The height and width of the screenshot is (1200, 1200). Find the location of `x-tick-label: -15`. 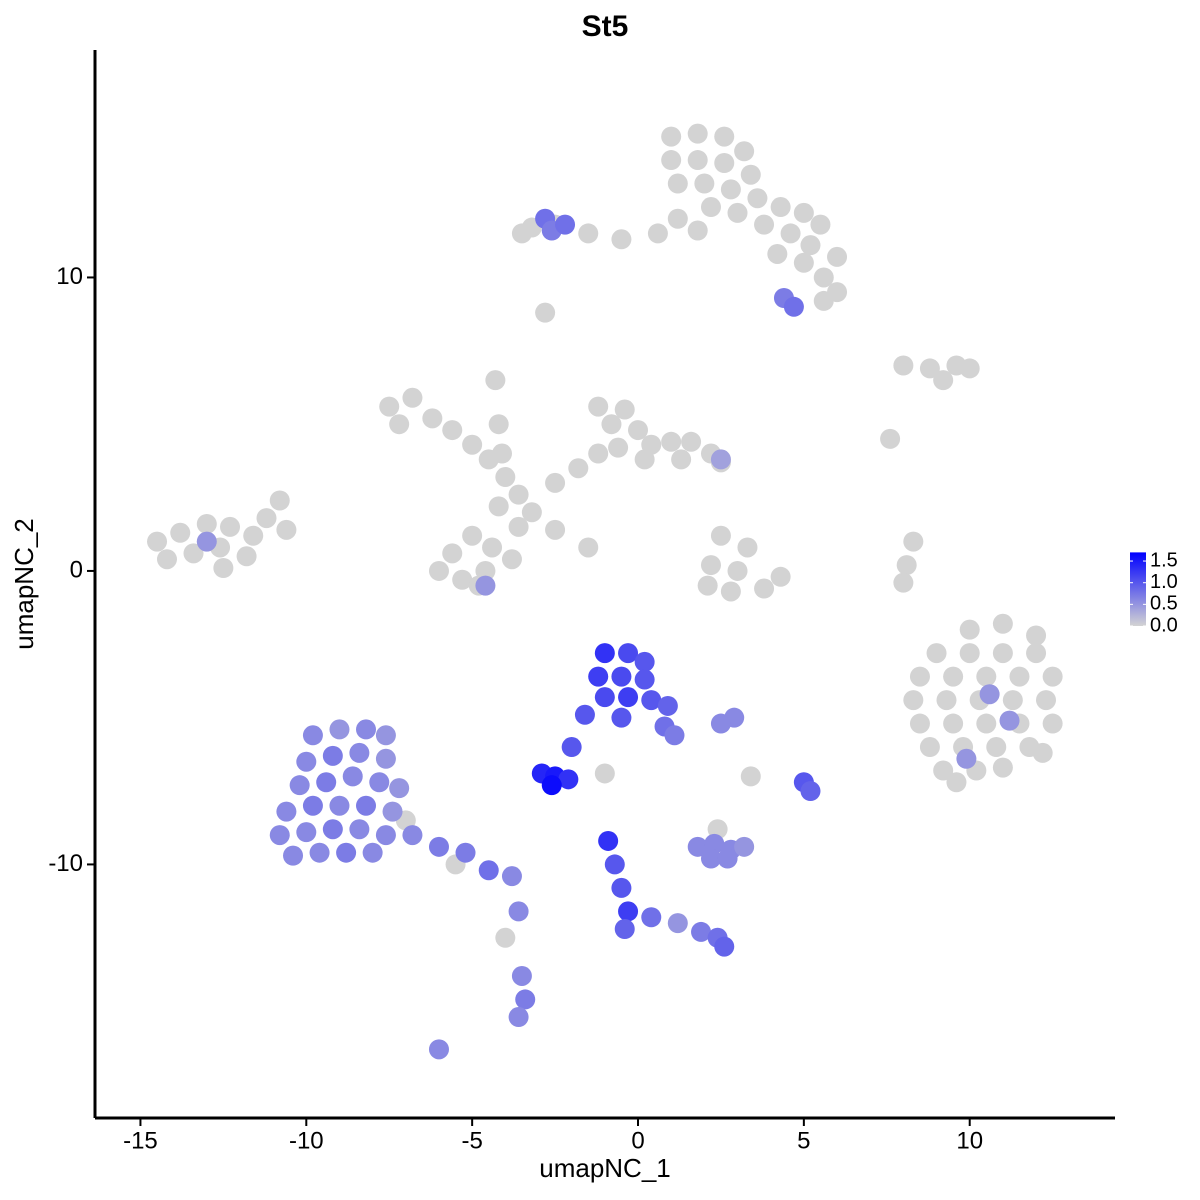

x-tick-label: -15 is located at coordinates (140, 1140).